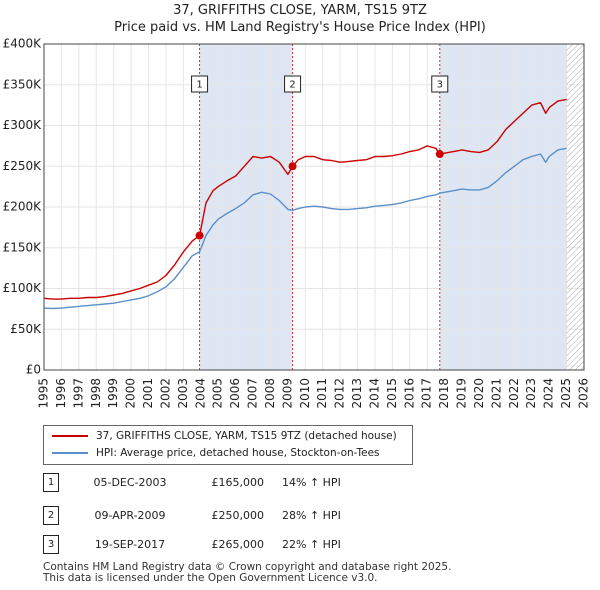  What do you see at coordinates (253, 393) in the screenshot?
I see `x-tick-label-2007: 2007` at bounding box center [253, 393].